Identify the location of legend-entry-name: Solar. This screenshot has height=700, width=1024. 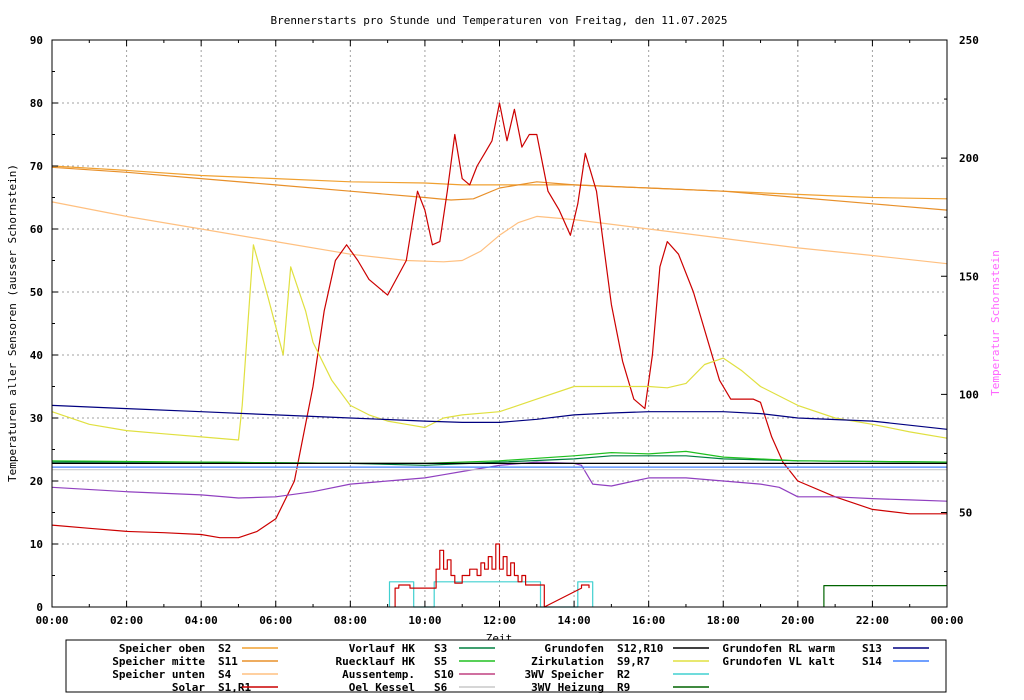
(188, 687).